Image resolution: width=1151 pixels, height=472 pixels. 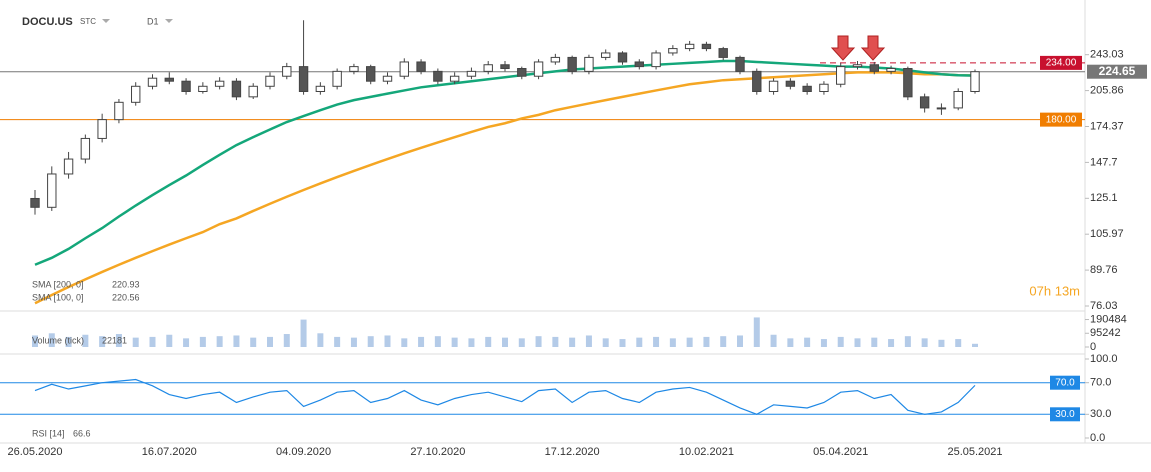 What do you see at coordinates (153, 21) in the screenshot?
I see `interval: D1` at bounding box center [153, 21].